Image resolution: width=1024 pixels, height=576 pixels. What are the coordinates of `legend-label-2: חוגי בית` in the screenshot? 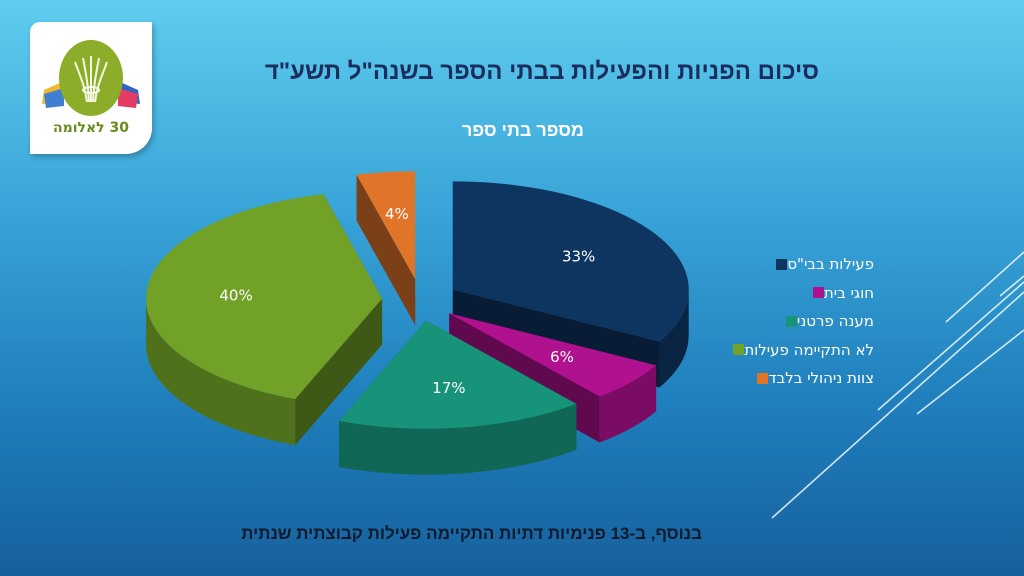 It's located at (848, 292).